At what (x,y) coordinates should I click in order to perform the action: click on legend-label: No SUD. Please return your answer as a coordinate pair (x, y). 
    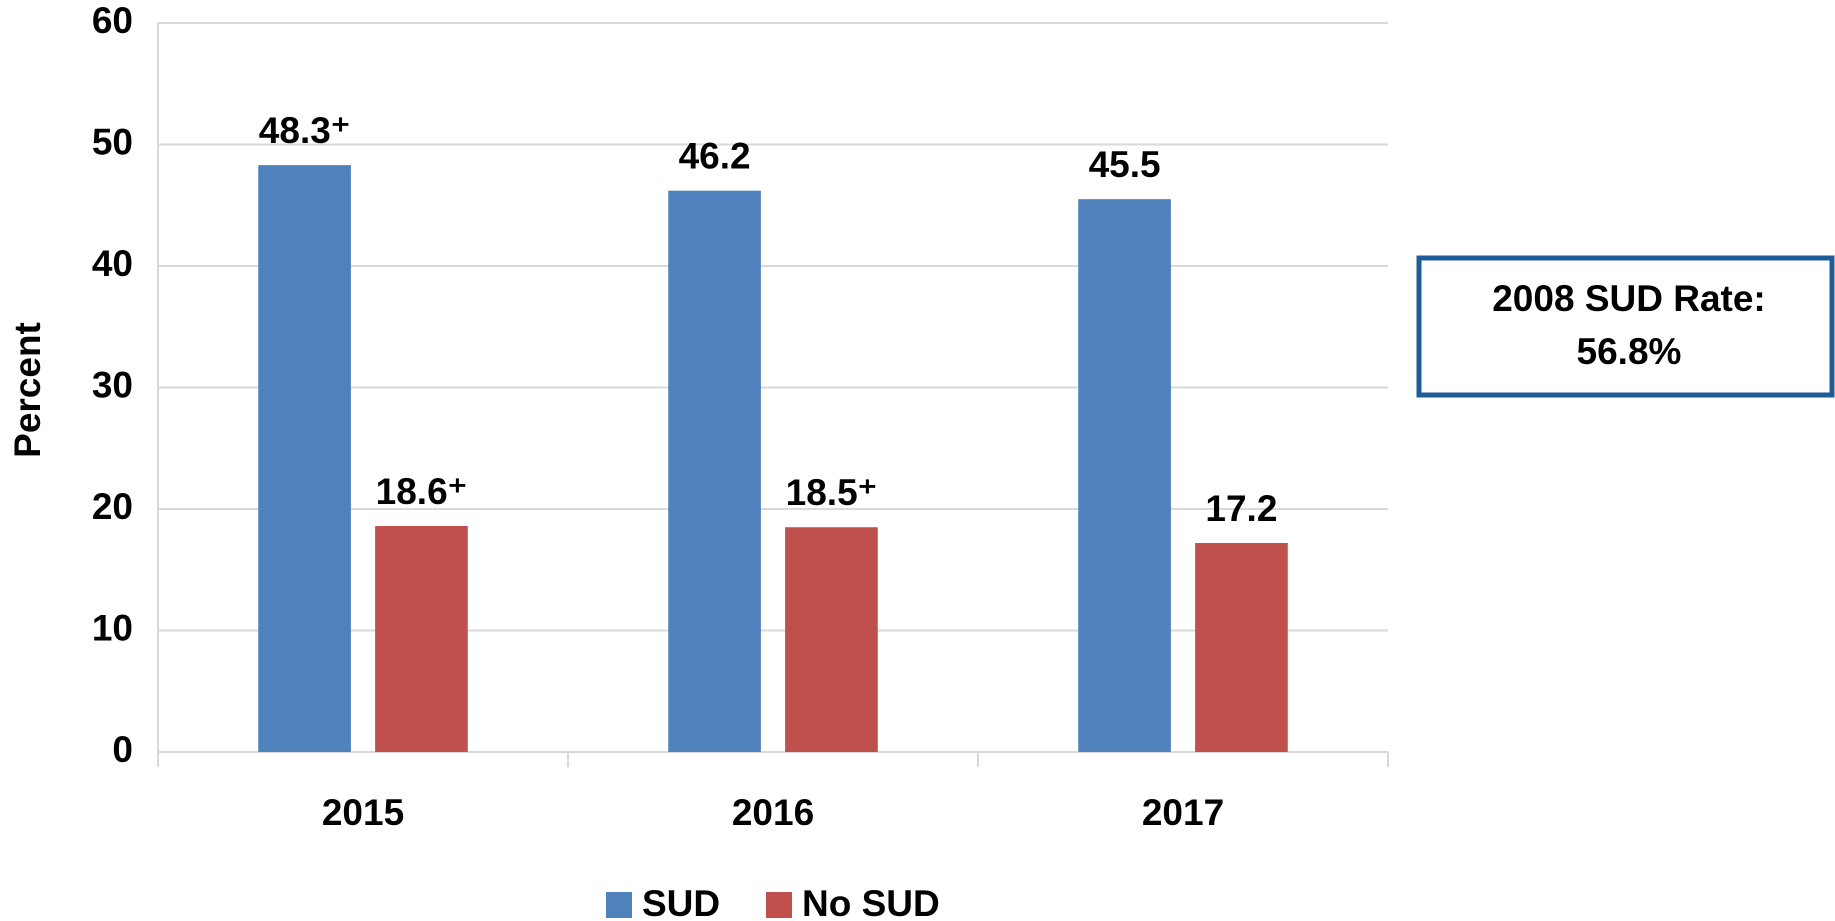
    Looking at the image, I should click on (871, 902).